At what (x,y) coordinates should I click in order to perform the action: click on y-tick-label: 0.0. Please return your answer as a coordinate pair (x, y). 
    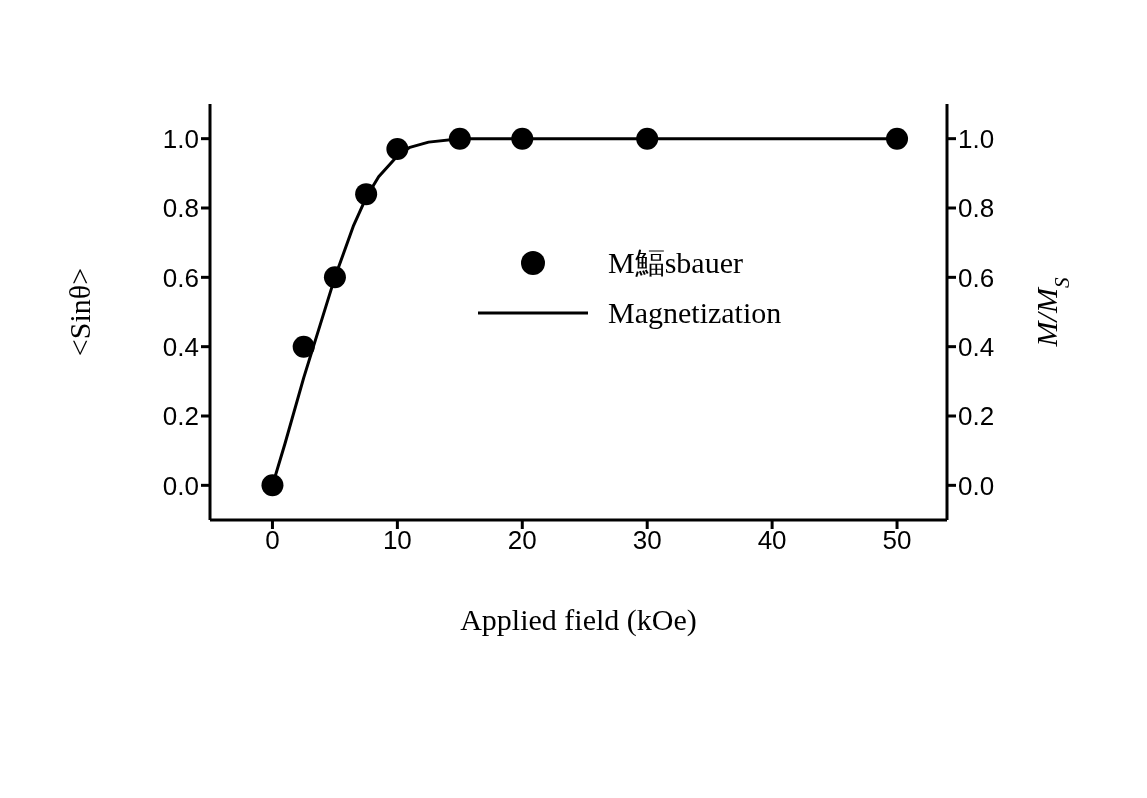
    Looking at the image, I should click on (180, 485).